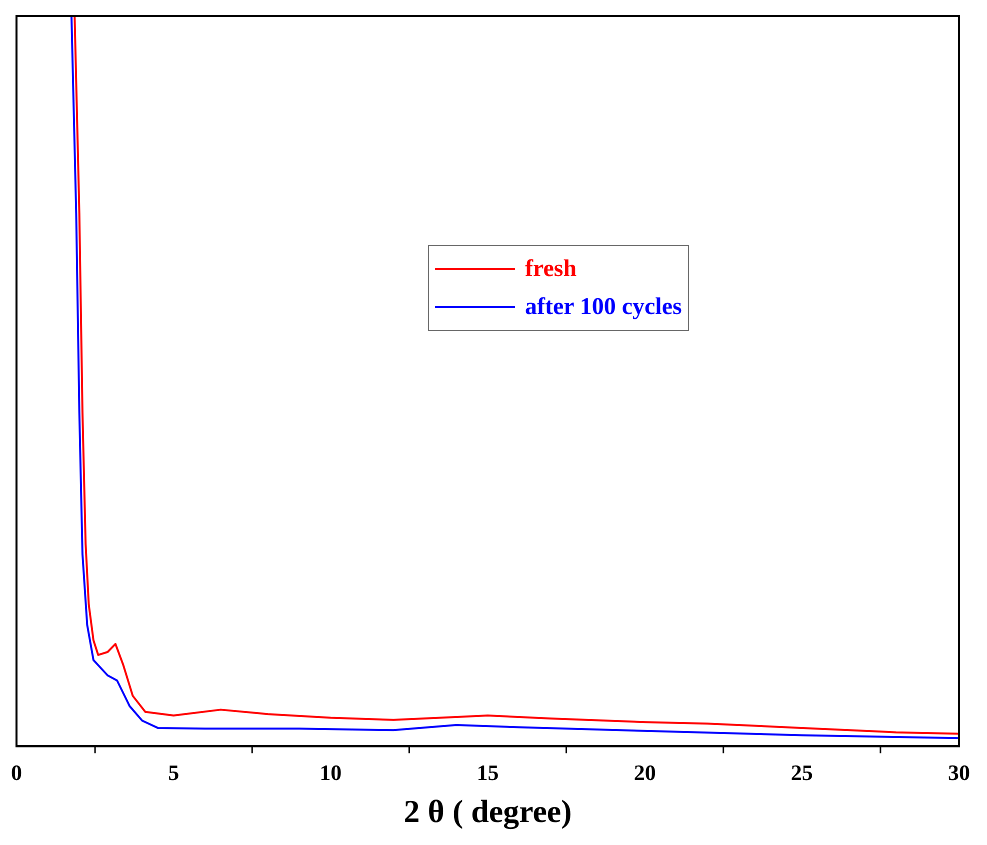  Describe the element at coordinates (16, 773) in the screenshot. I see `x-tick-label: 0` at that location.